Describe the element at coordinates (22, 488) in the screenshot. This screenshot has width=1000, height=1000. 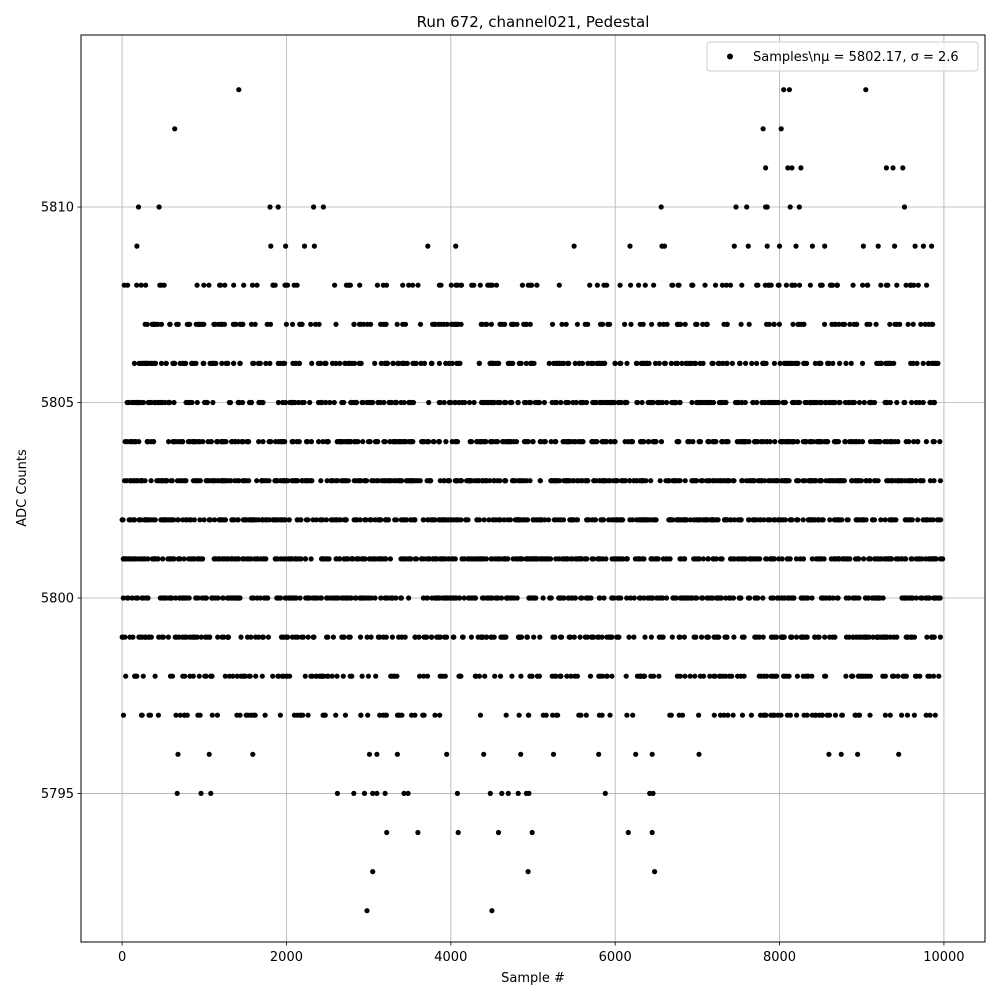
I see `y-axis-label: ADC Counts` at that location.